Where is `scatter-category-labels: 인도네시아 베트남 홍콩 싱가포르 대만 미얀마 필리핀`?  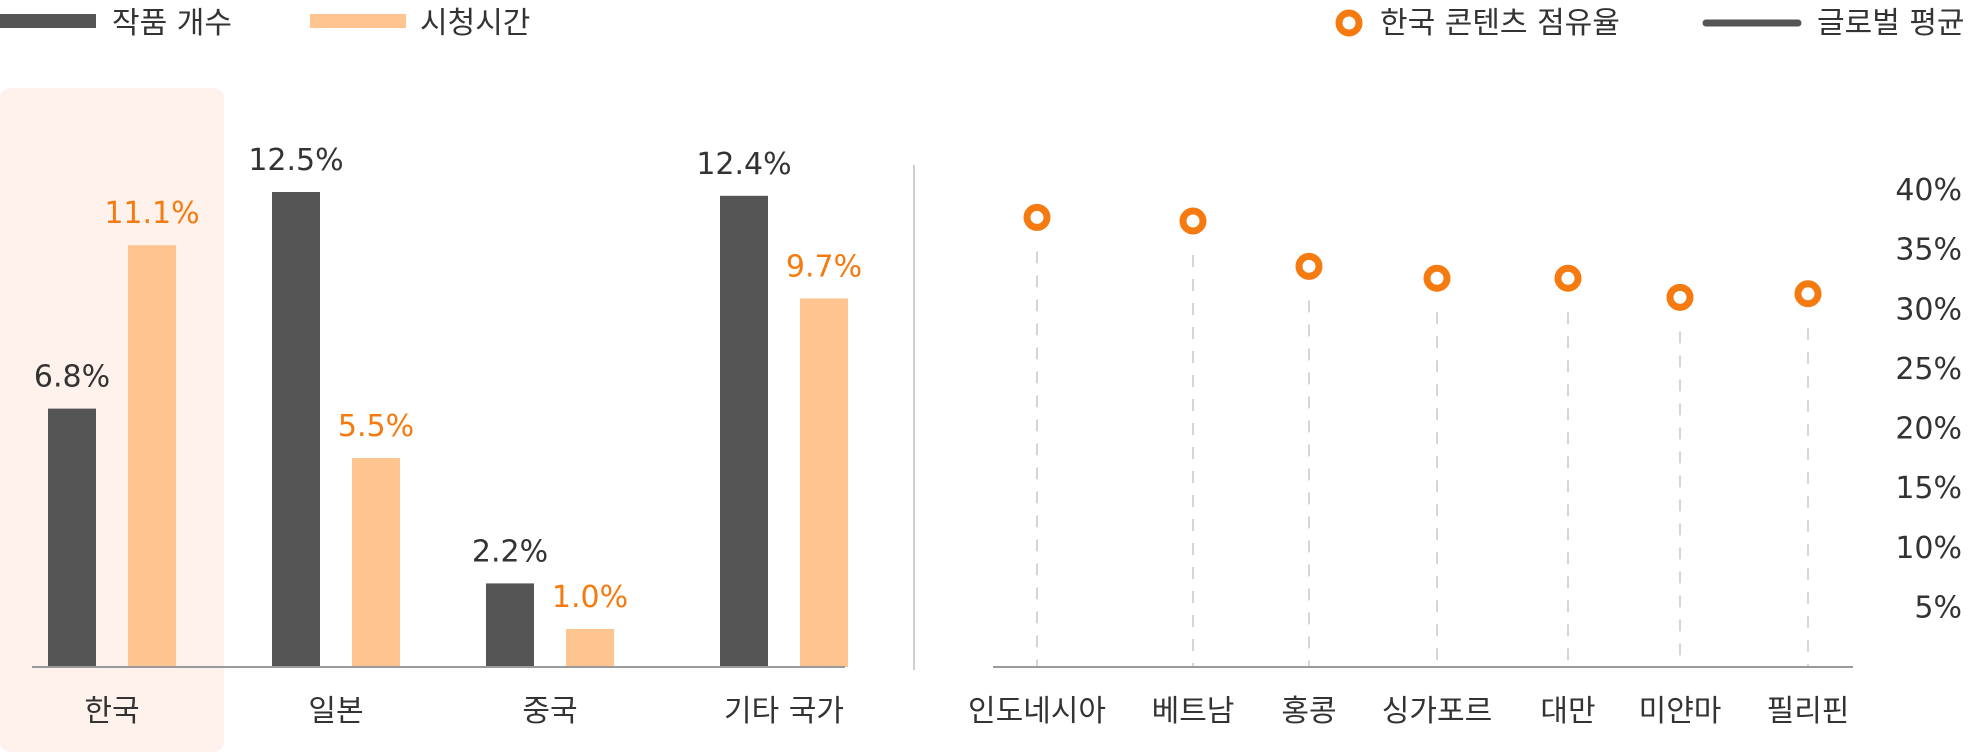 scatter-category-labels: 인도네시아 베트남 홍콩 싱가포르 대만 미얀마 필리핀 is located at coordinates (1408, 711).